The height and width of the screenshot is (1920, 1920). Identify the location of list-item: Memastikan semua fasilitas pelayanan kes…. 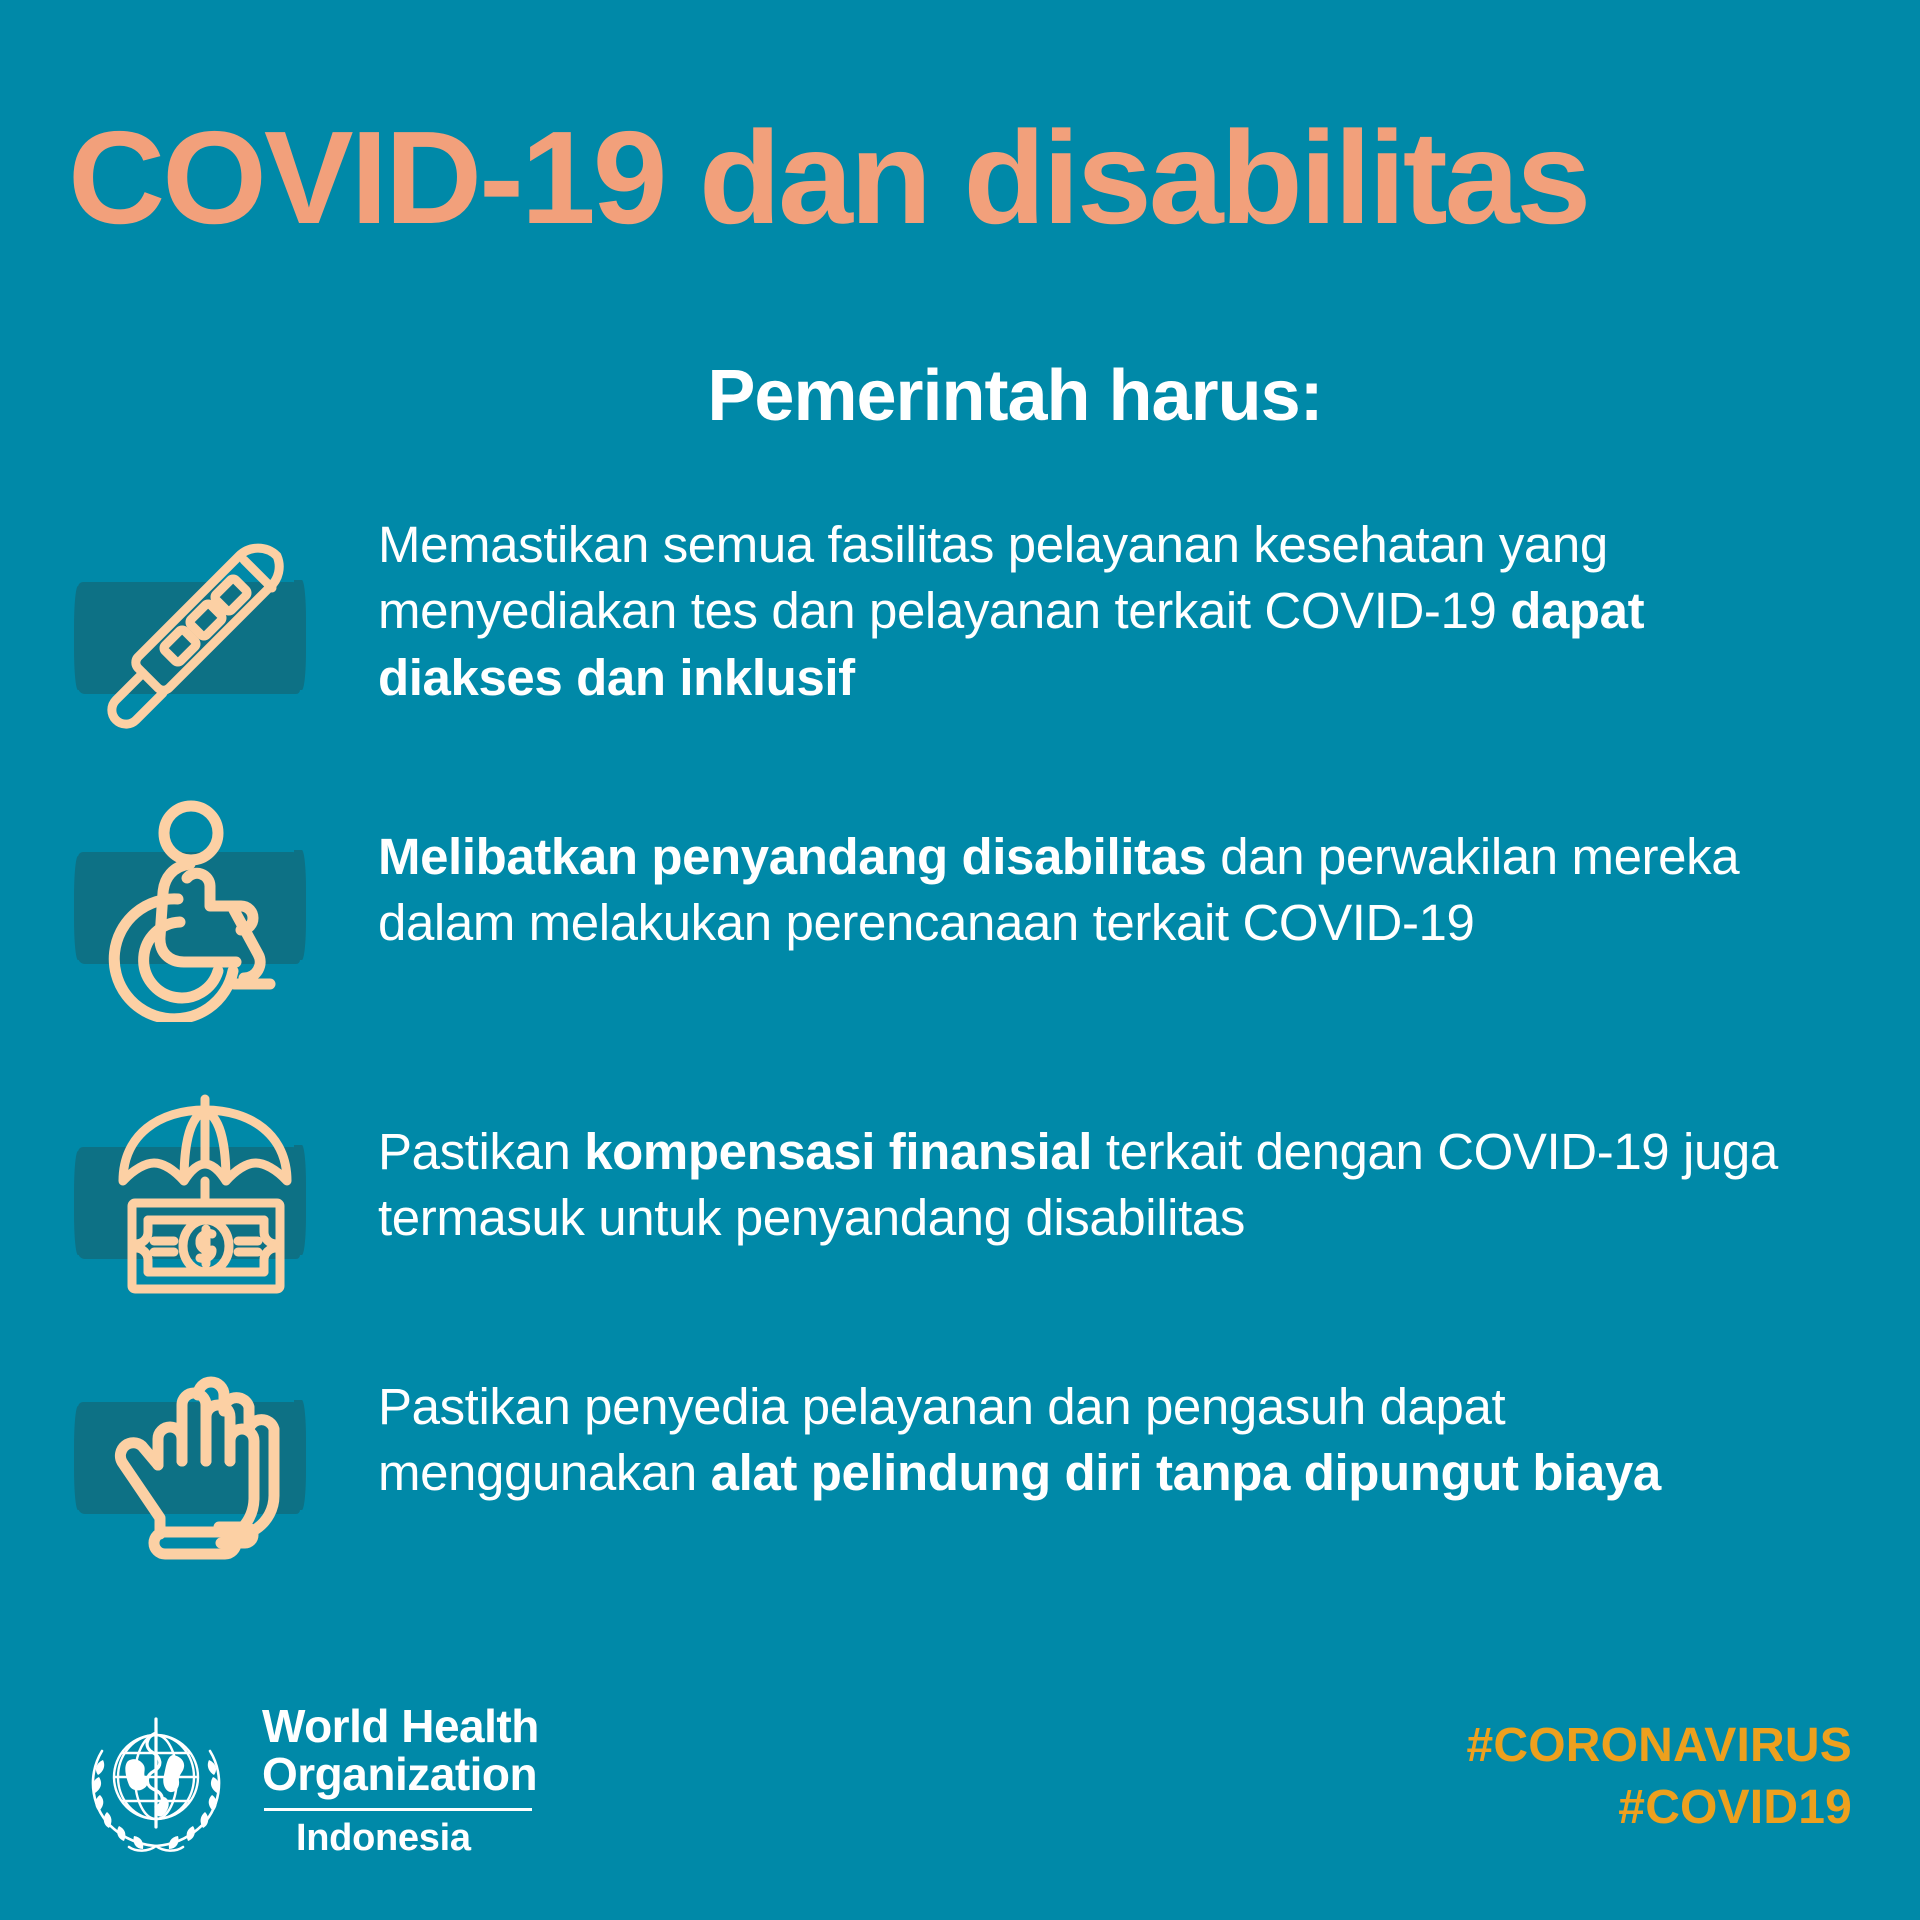
(960, 648).